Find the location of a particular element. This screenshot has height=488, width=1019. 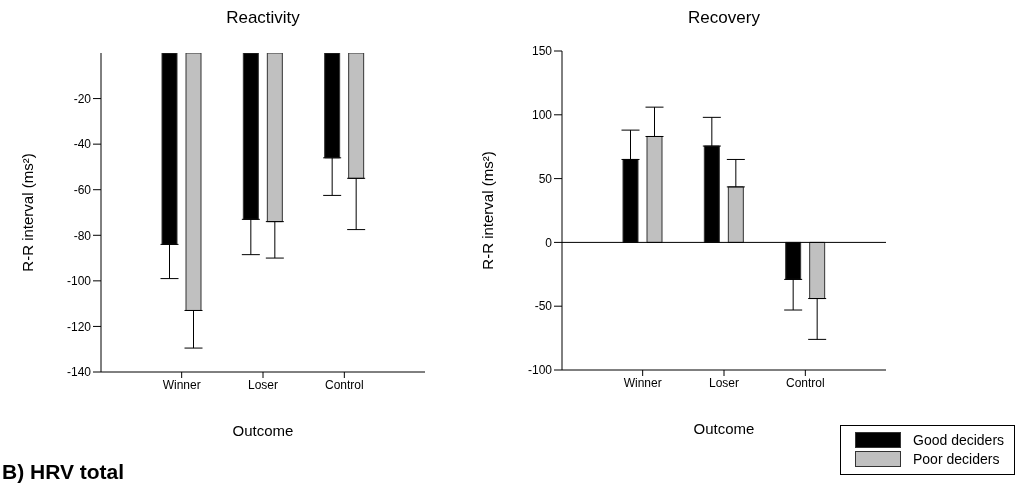

y-tick-label: -60 is located at coordinates (82, 189).